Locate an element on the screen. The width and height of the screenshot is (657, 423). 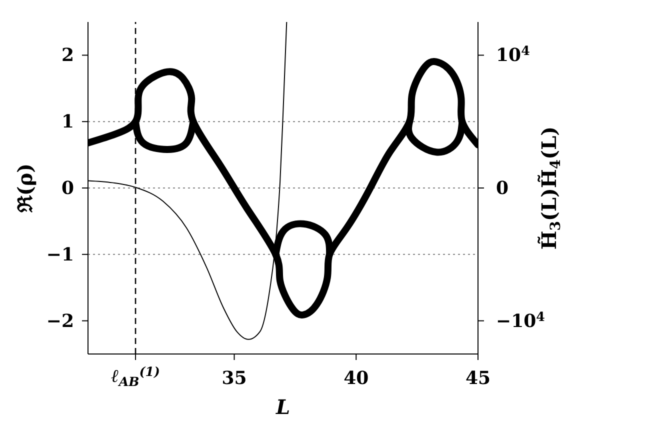
y2-tick-label: 0 is located at coordinates (502, 188).